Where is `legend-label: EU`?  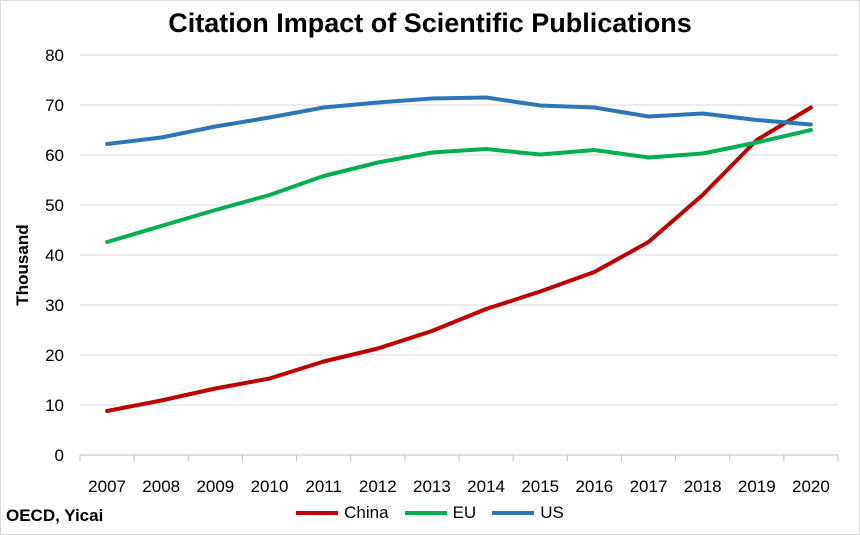 legend-label: EU is located at coordinates (464, 512).